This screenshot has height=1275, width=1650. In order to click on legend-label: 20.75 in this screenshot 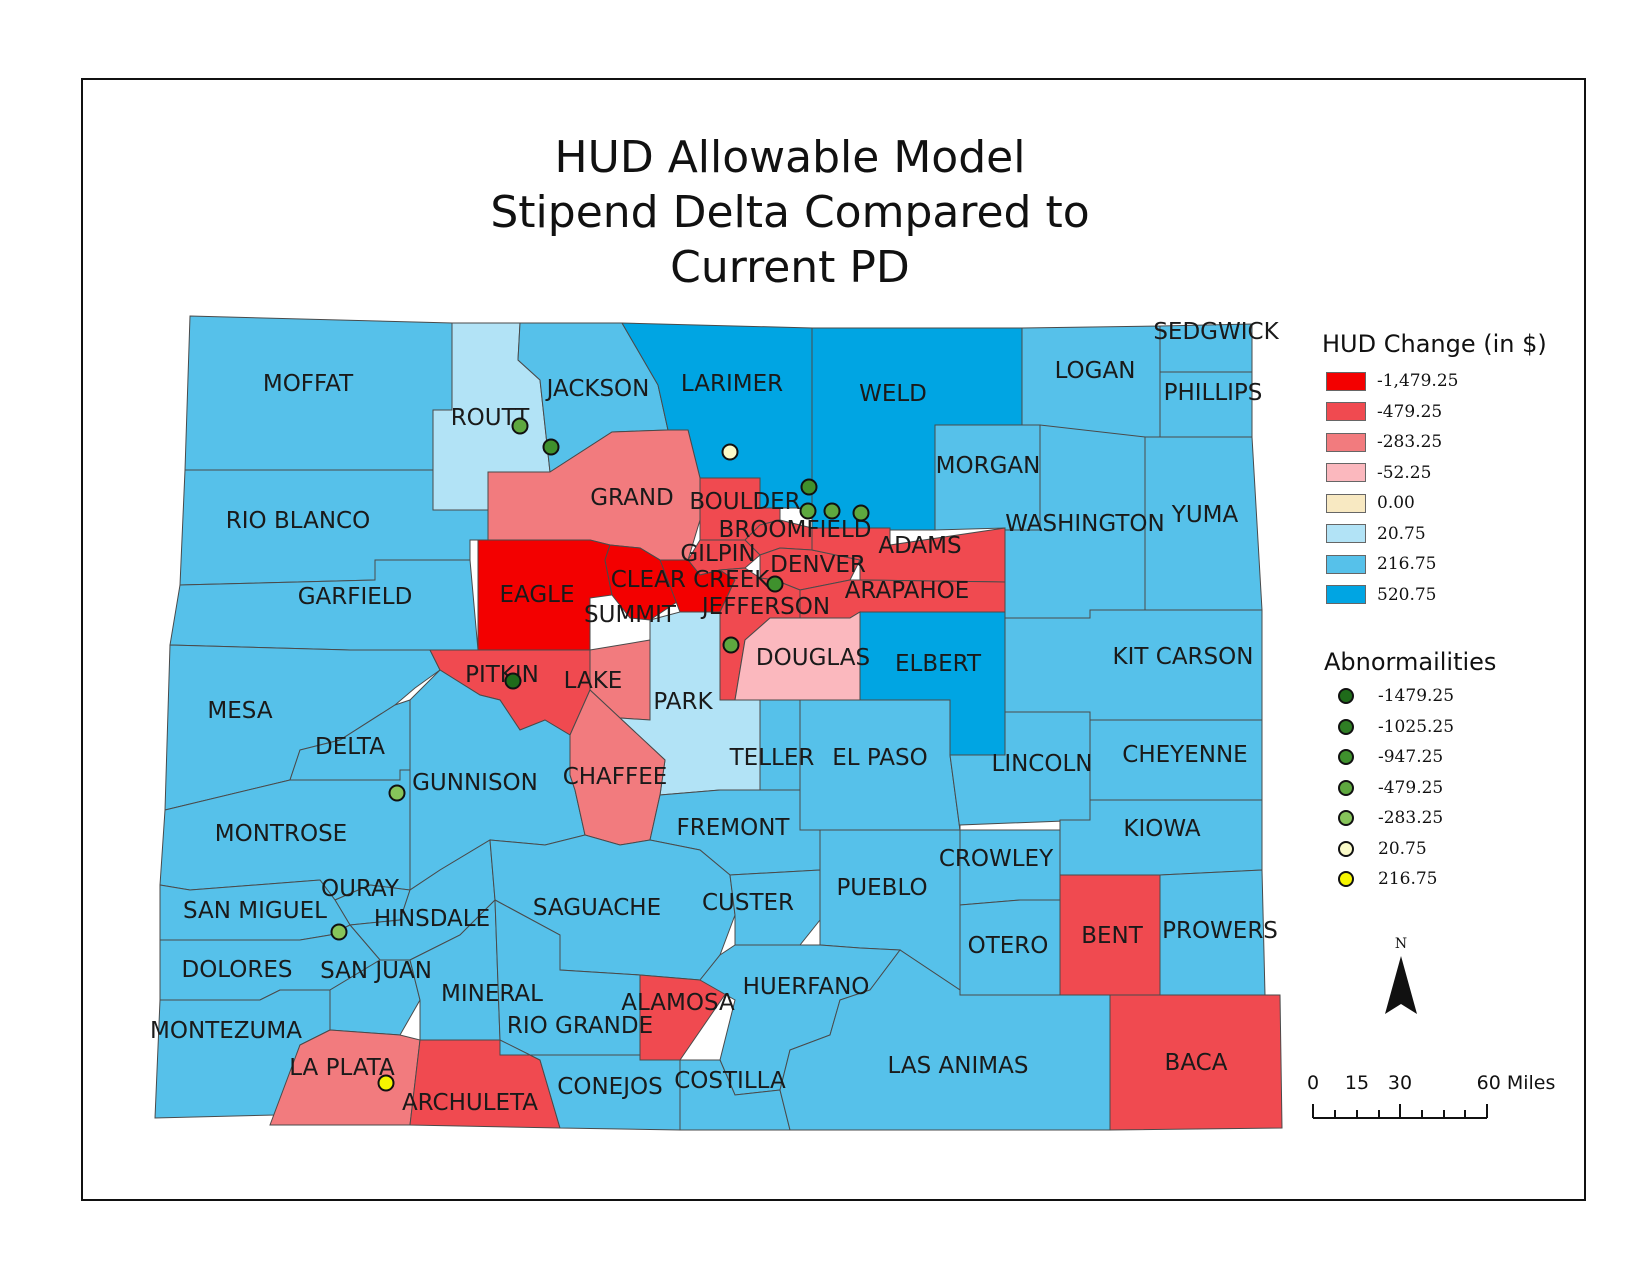, I will do `click(1401, 533)`.